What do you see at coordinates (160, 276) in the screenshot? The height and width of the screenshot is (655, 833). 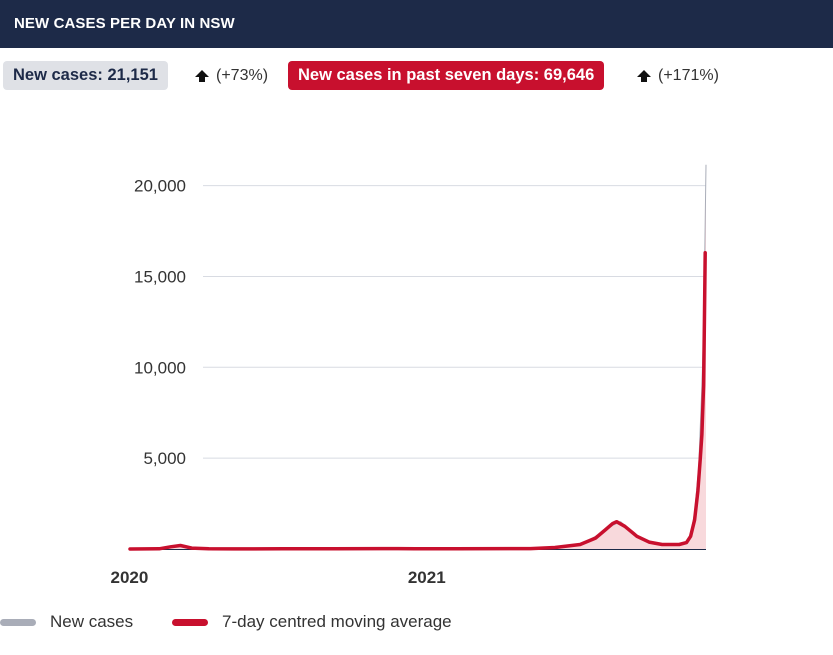 I see `y-tick-label: 15,000` at bounding box center [160, 276].